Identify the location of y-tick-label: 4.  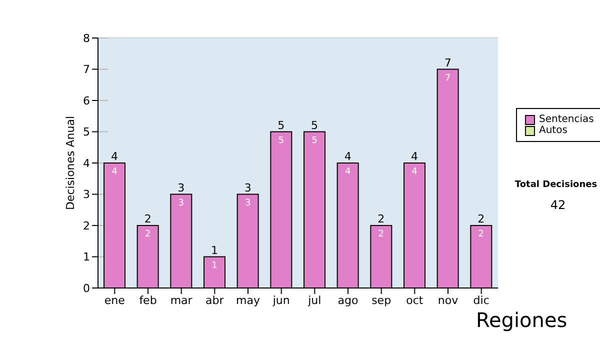
(86, 163).